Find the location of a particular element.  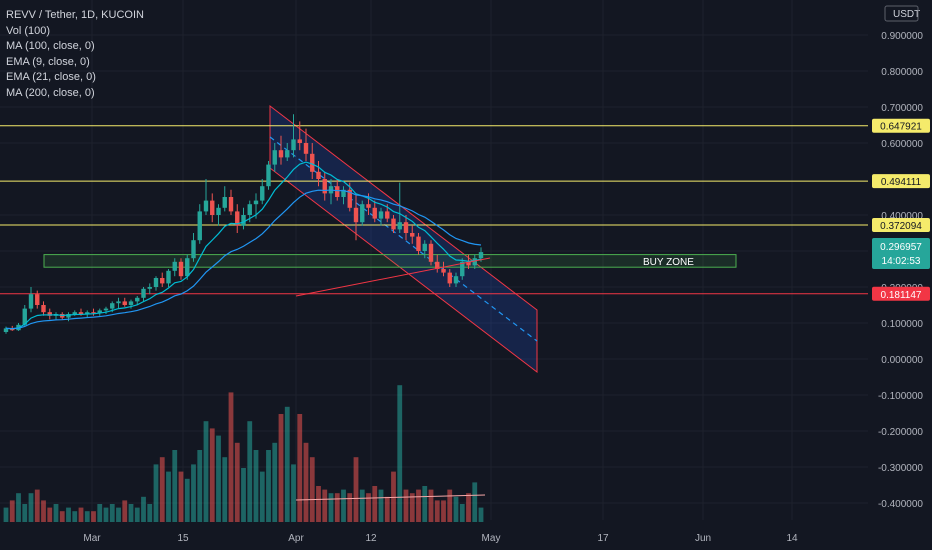

indicator-ema-9: EMA (9, close, 0) is located at coordinates (48, 61).